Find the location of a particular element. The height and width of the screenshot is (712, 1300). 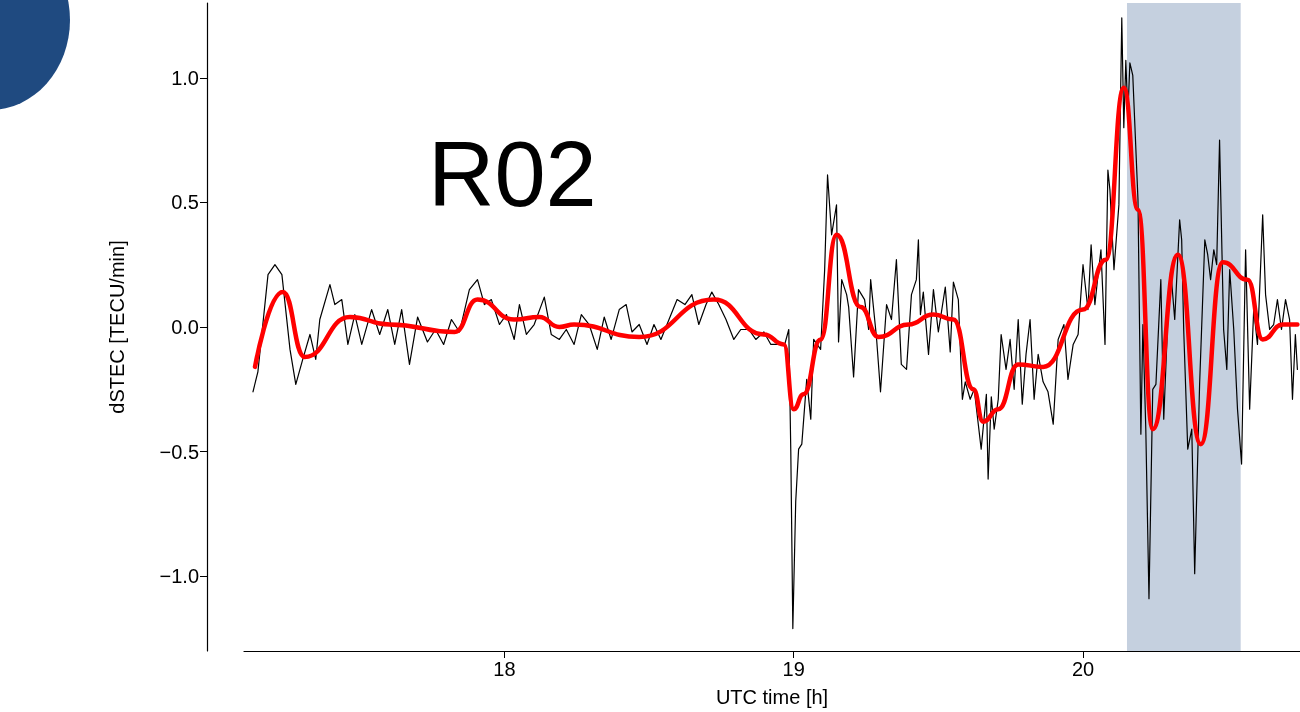

y-axis-title: dSTEC [TECU/min] is located at coordinates (117, 327).